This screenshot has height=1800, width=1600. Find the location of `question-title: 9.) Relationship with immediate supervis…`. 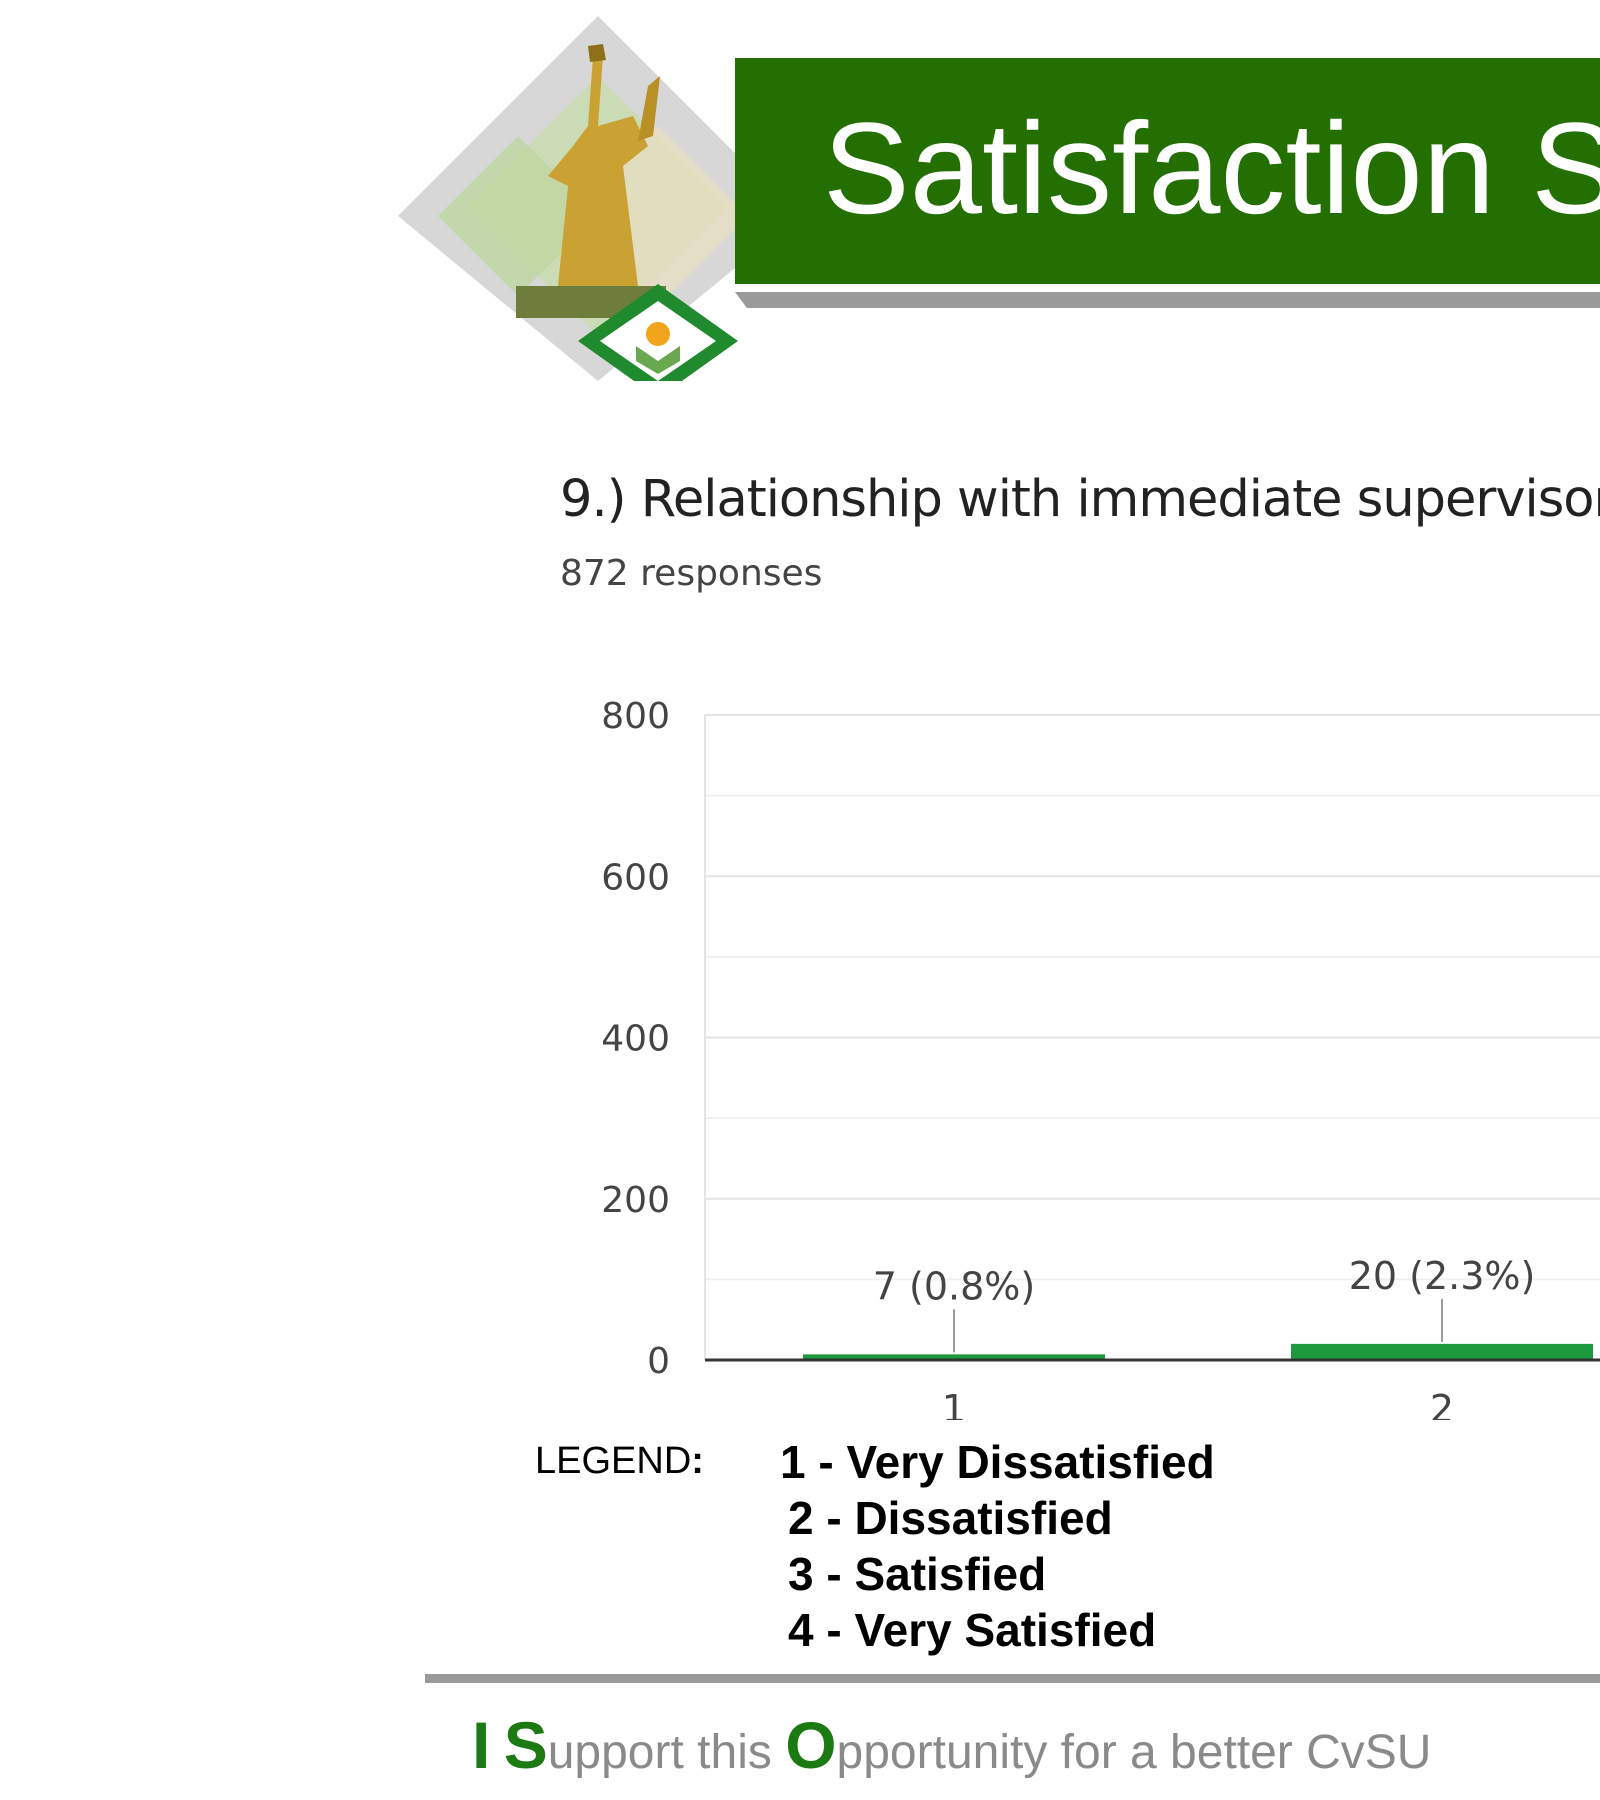

question-title: 9.) Relationship with immediate supervis… is located at coordinates (1080, 499).